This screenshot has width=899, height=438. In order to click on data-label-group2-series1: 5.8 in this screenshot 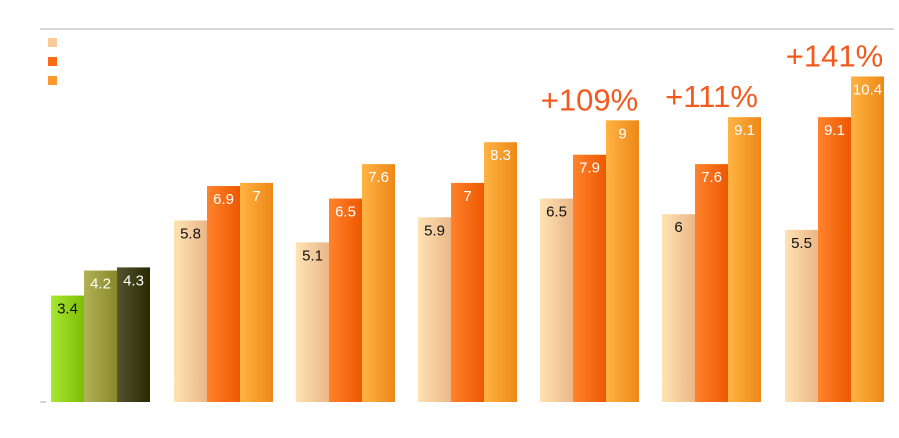, I will do `click(190, 233)`.